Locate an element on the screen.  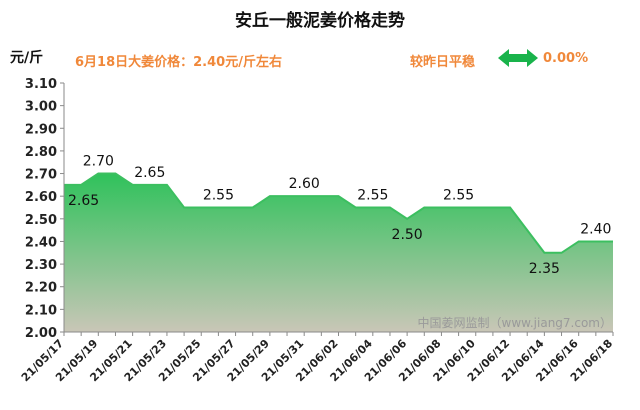
y-tick-label: 2.30 is located at coordinates (41, 265).